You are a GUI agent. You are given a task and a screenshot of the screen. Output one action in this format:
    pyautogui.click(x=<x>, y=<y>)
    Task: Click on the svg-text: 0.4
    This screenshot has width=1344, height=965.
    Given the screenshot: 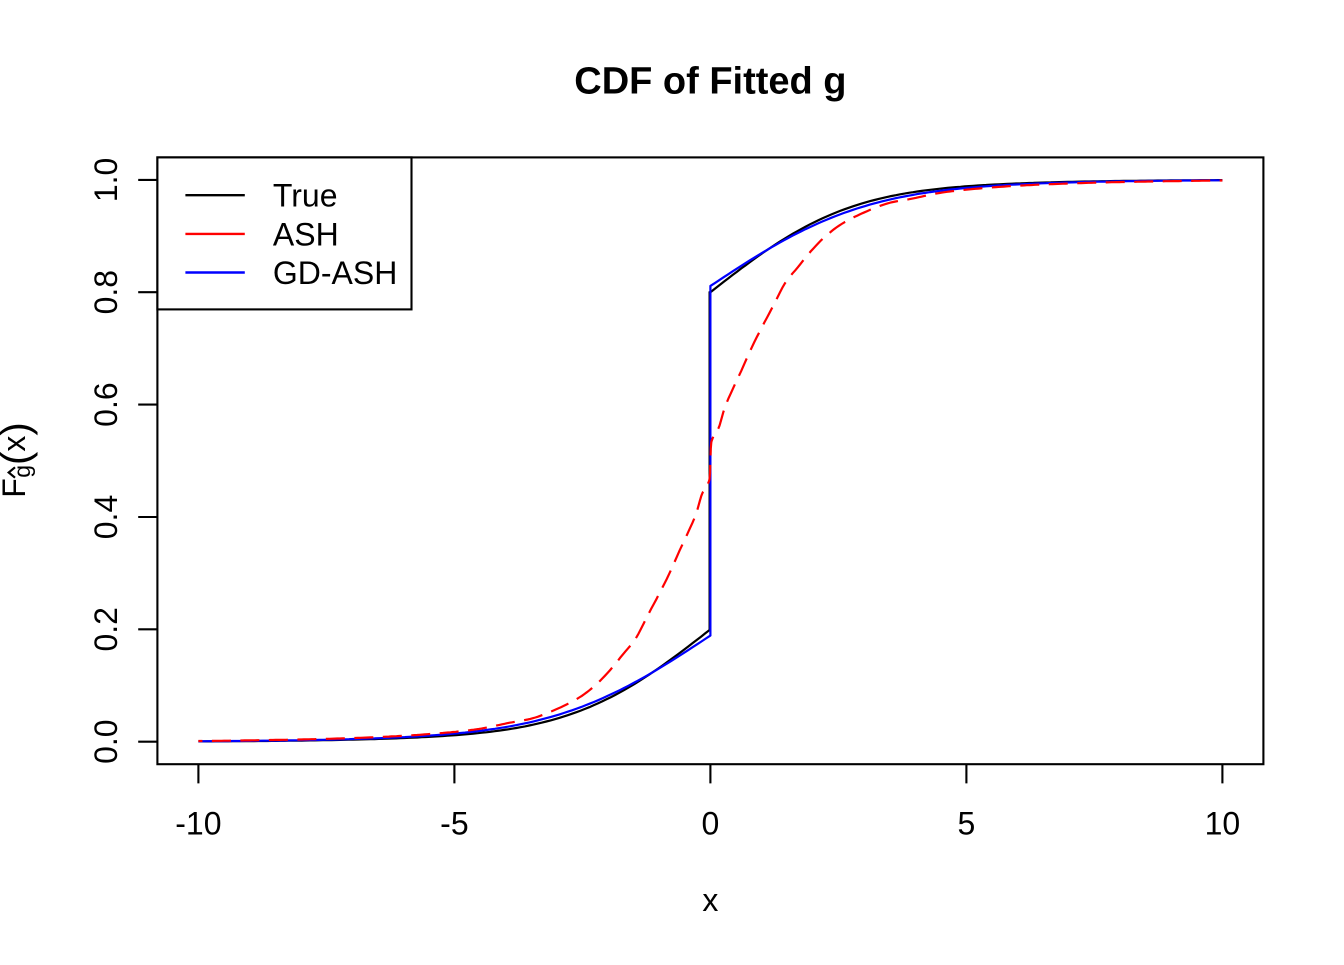 What is the action you would take?
    pyautogui.click(x=106, y=517)
    